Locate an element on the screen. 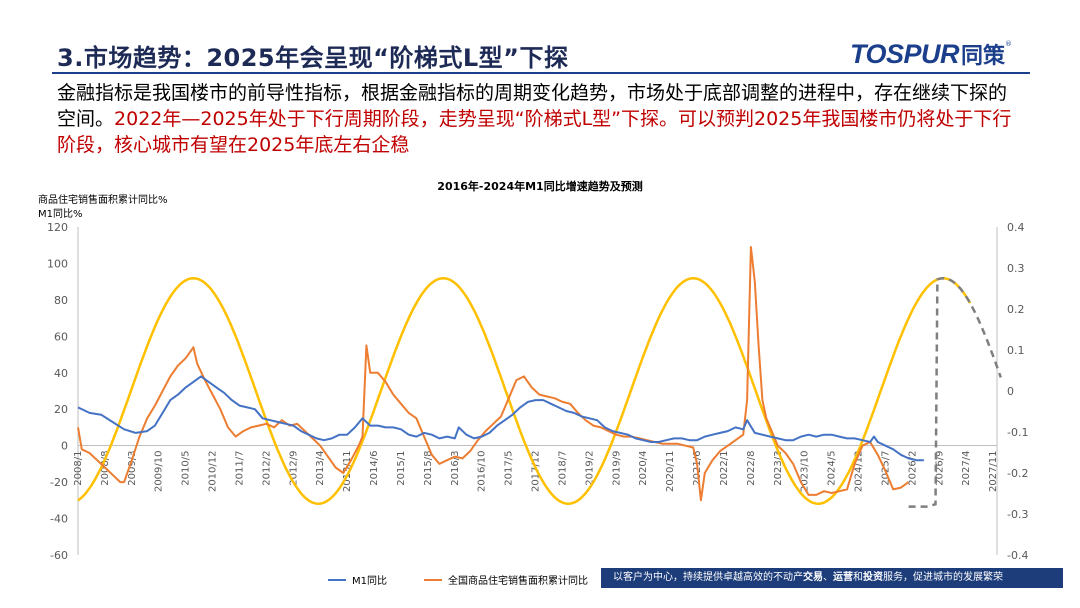  y-axis-label-m1: M1同比% is located at coordinates (60, 214).